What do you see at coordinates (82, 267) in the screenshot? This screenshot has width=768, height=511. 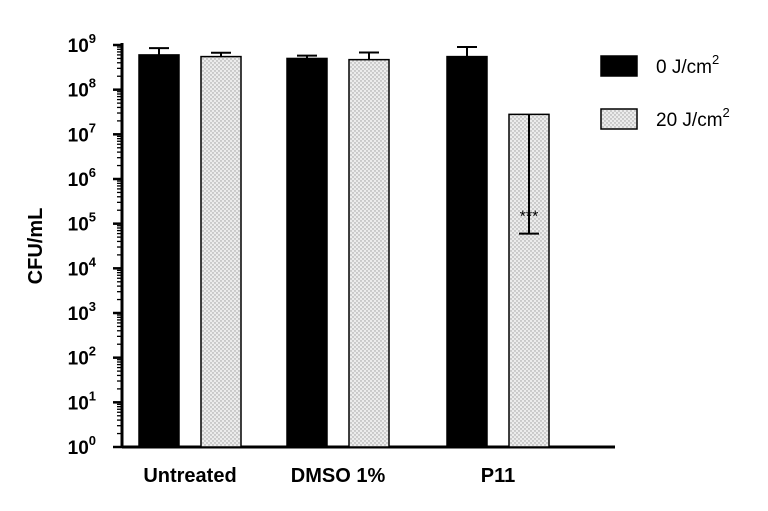 I see `y-tick-label: 10⁴` at bounding box center [82, 267].